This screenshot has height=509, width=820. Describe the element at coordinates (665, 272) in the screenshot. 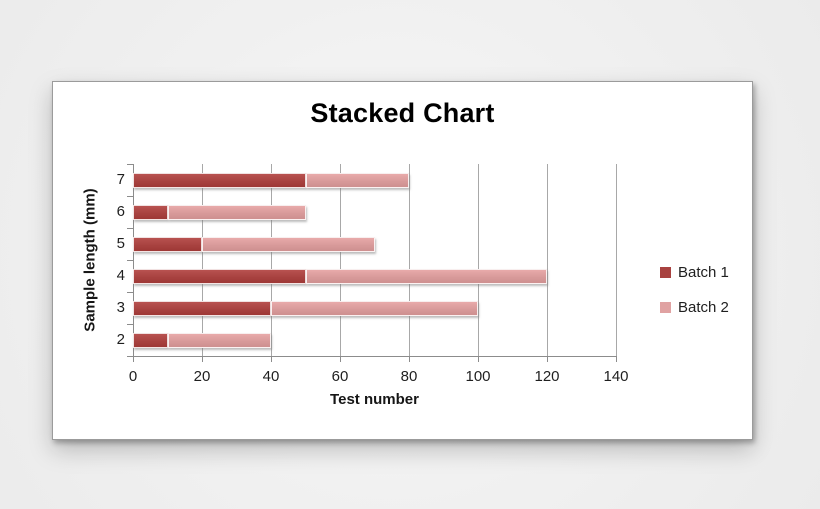

I see `batch-1-swatch-icon` at that location.